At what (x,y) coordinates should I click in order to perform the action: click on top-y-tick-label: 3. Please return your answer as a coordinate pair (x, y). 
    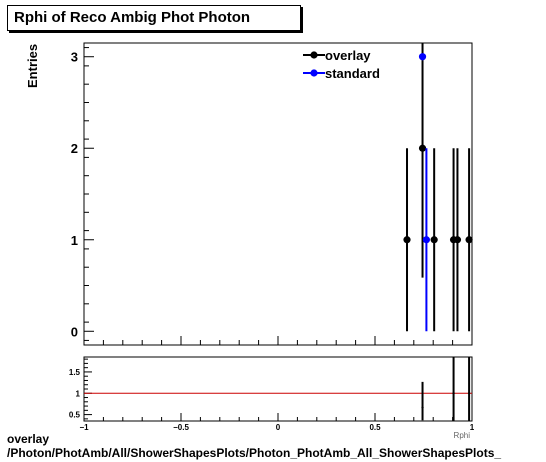
    Looking at the image, I should click on (74, 57).